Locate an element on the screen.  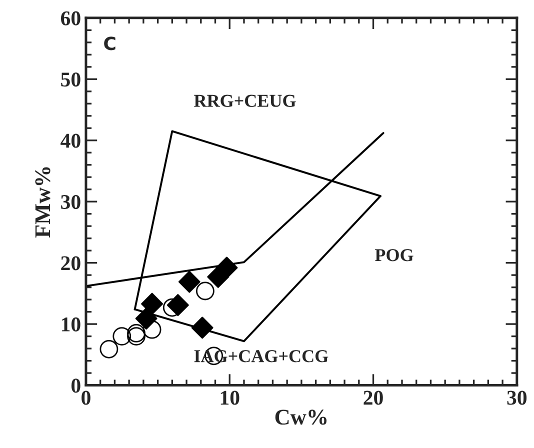
y-axis-title: FMw% is located at coordinates (42, 202).